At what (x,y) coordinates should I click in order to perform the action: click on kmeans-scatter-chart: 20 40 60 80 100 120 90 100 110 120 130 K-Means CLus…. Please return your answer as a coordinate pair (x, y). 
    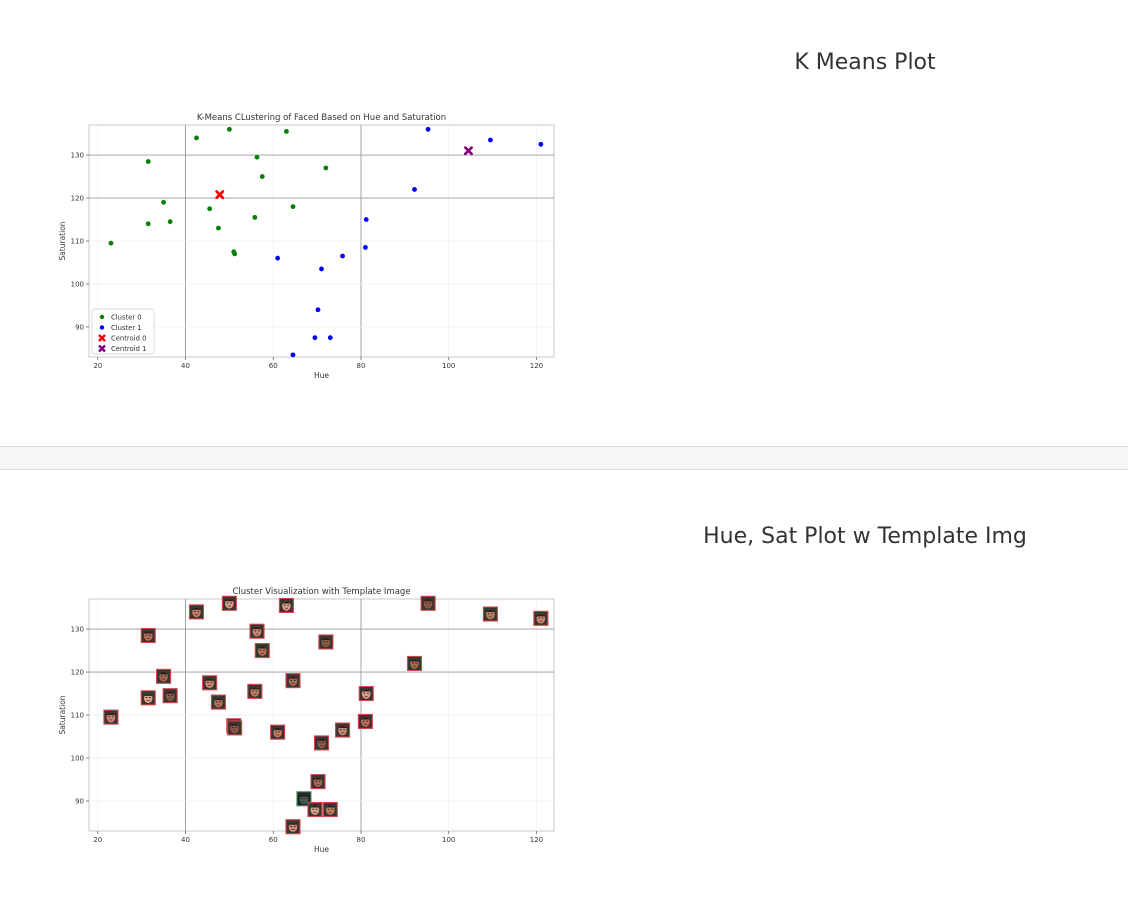
    Looking at the image, I should click on (306, 246).